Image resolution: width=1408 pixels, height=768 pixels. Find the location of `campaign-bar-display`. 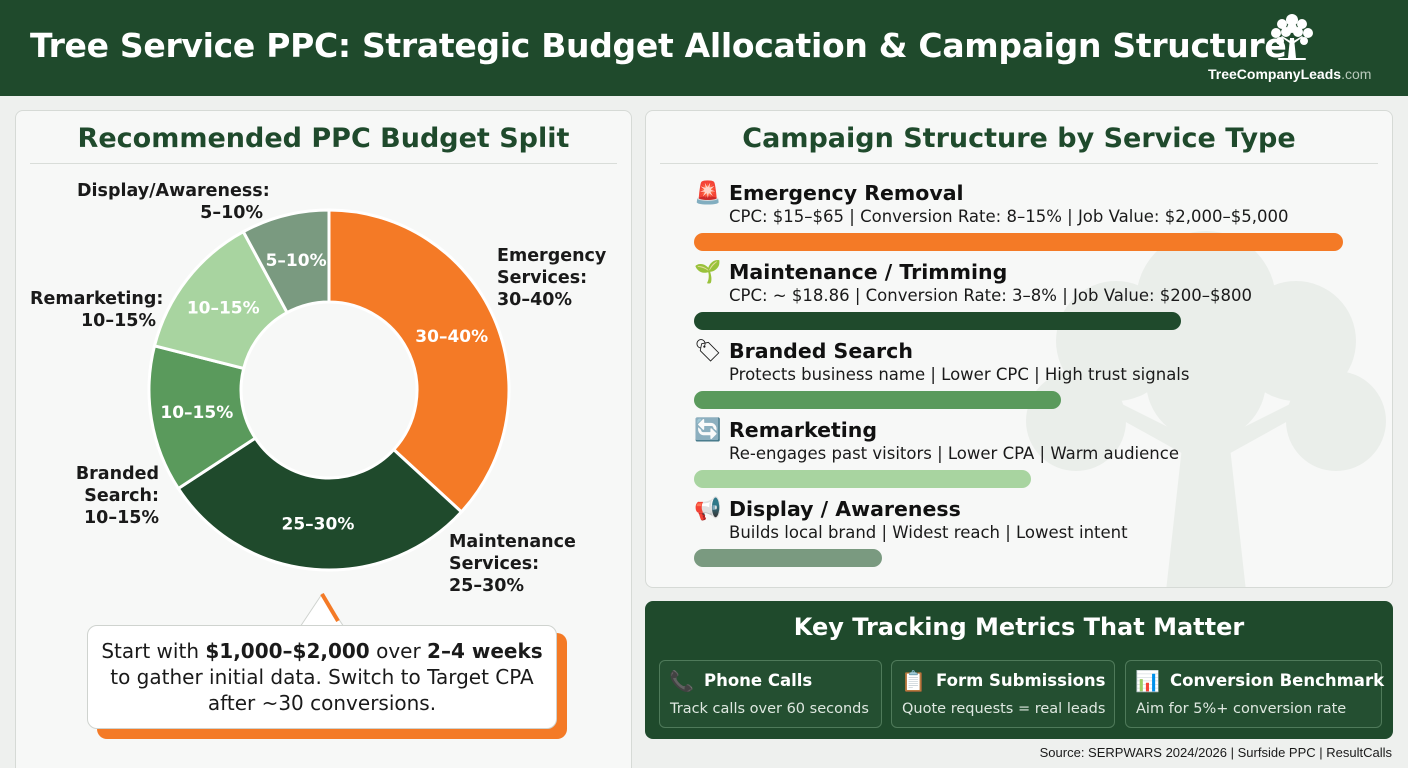

campaign-bar-display is located at coordinates (788, 558).